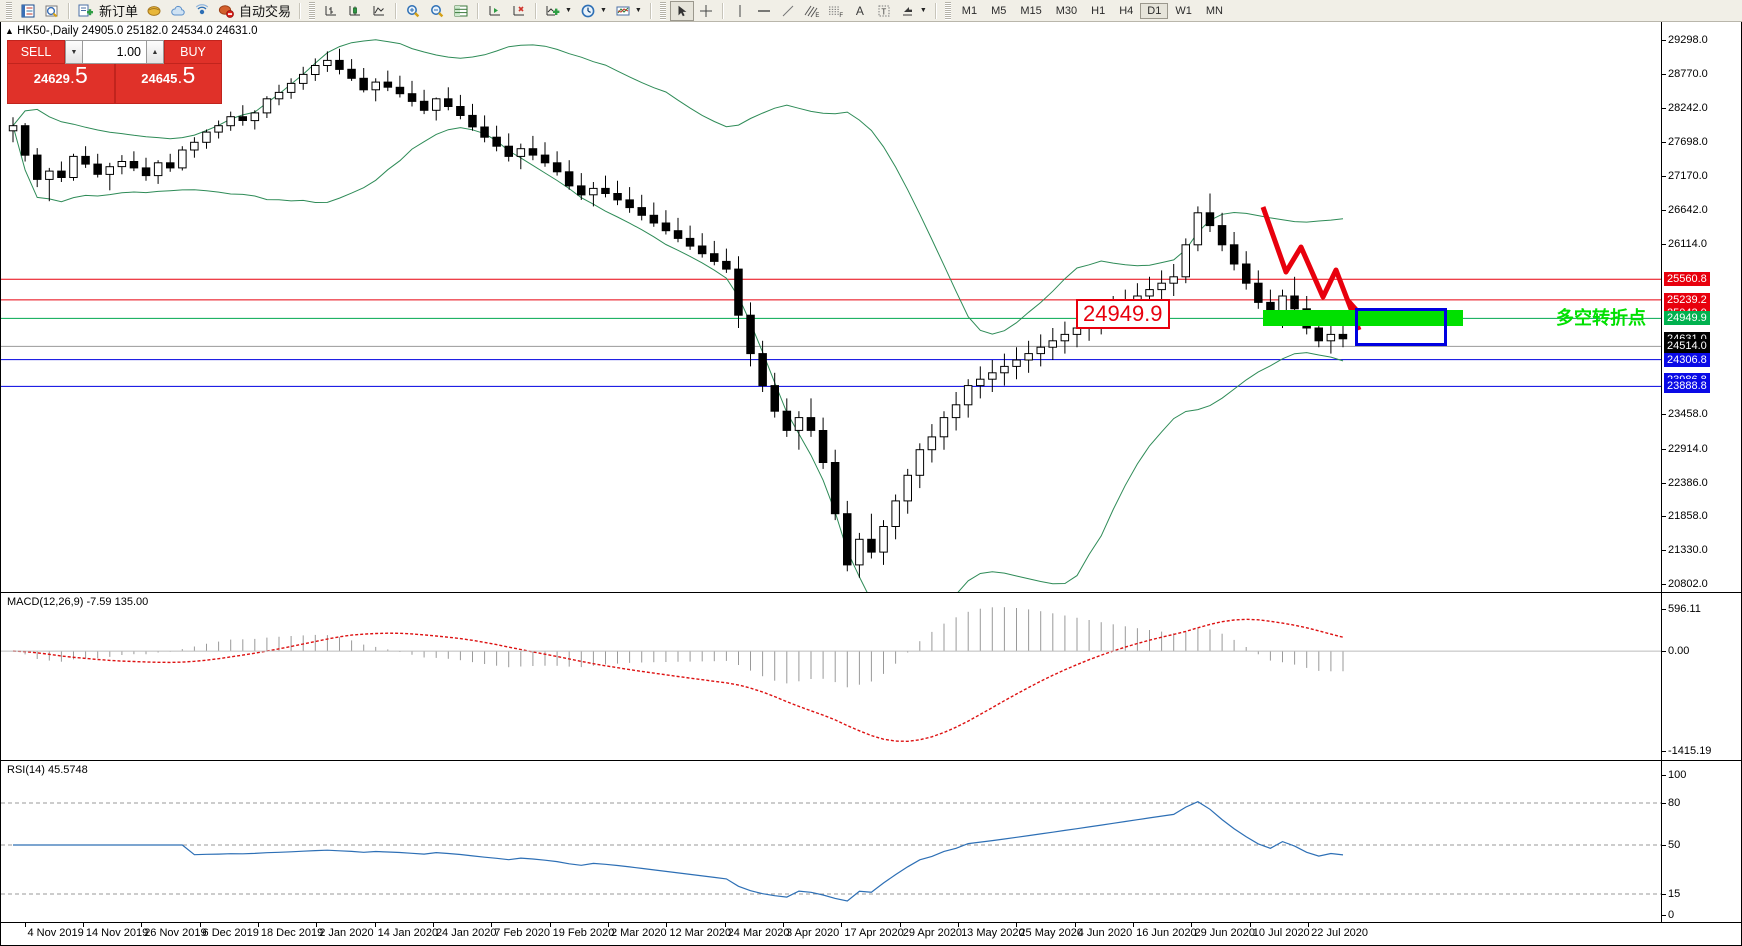 The image size is (1742, 946). What do you see at coordinates (588, 11) in the screenshot?
I see `period-clock-icon` at bounding box center [588, 11].